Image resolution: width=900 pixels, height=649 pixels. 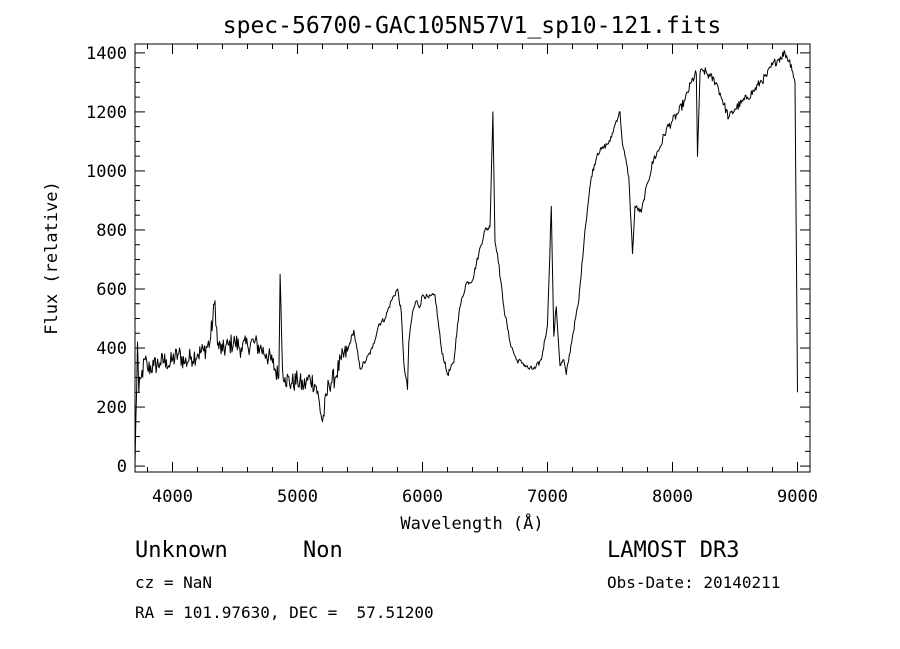 What do you see at coordinates (323, 550) in the screenshot?
I see `object-subclass: Non` at bounding box center [323, 550].